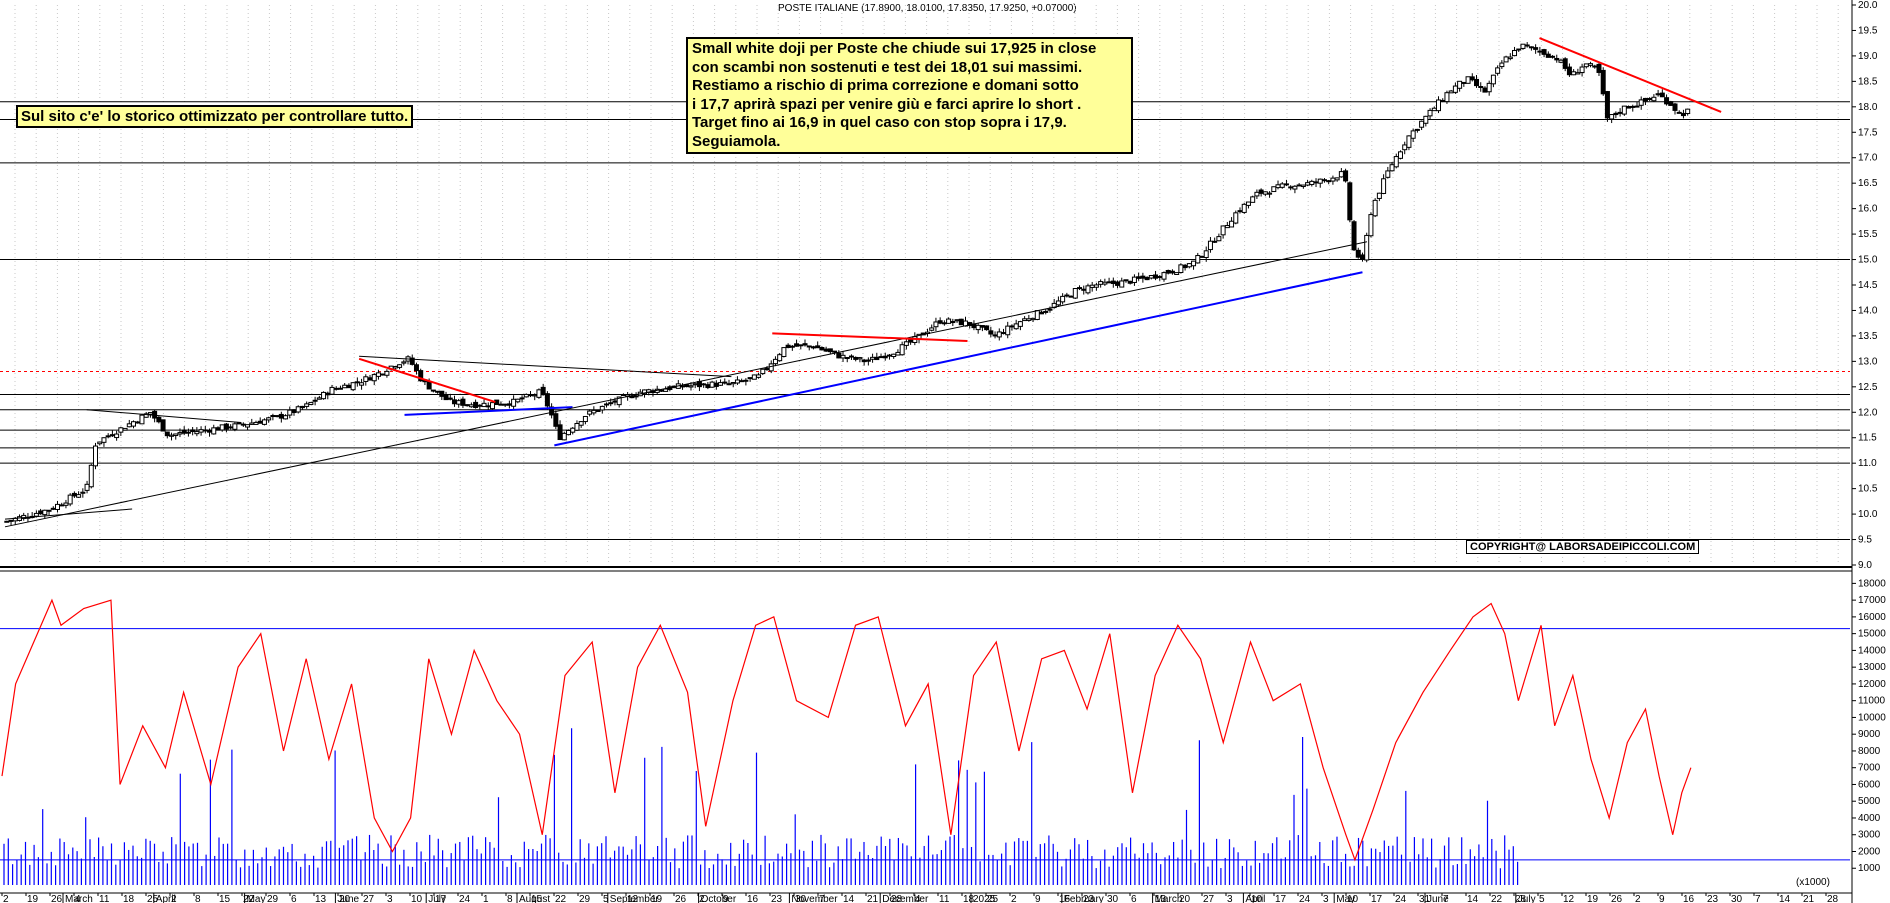 Image resolution: width=1890 pixels, height=903 pixels. What do you see at coordinates (1527, 898) in the screenshot?
I see `month-label: July` at bounding box center [1527, 898].